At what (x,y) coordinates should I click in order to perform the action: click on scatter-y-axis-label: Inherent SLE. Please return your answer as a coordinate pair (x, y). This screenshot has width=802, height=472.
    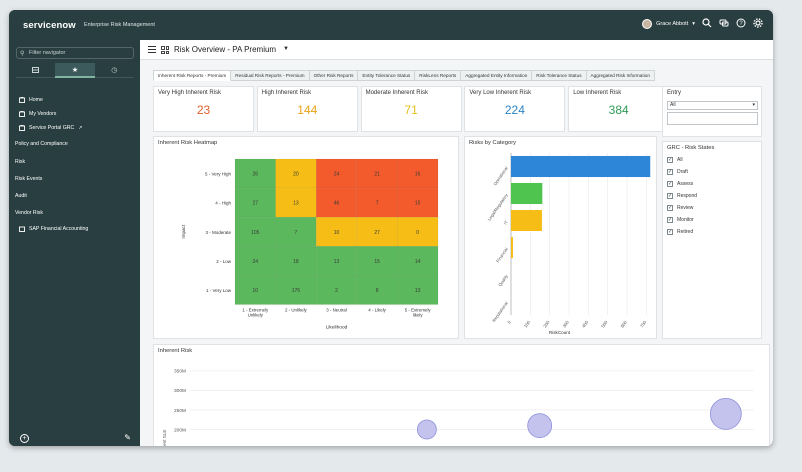
    Looking at the image, I should click on (164, 438).